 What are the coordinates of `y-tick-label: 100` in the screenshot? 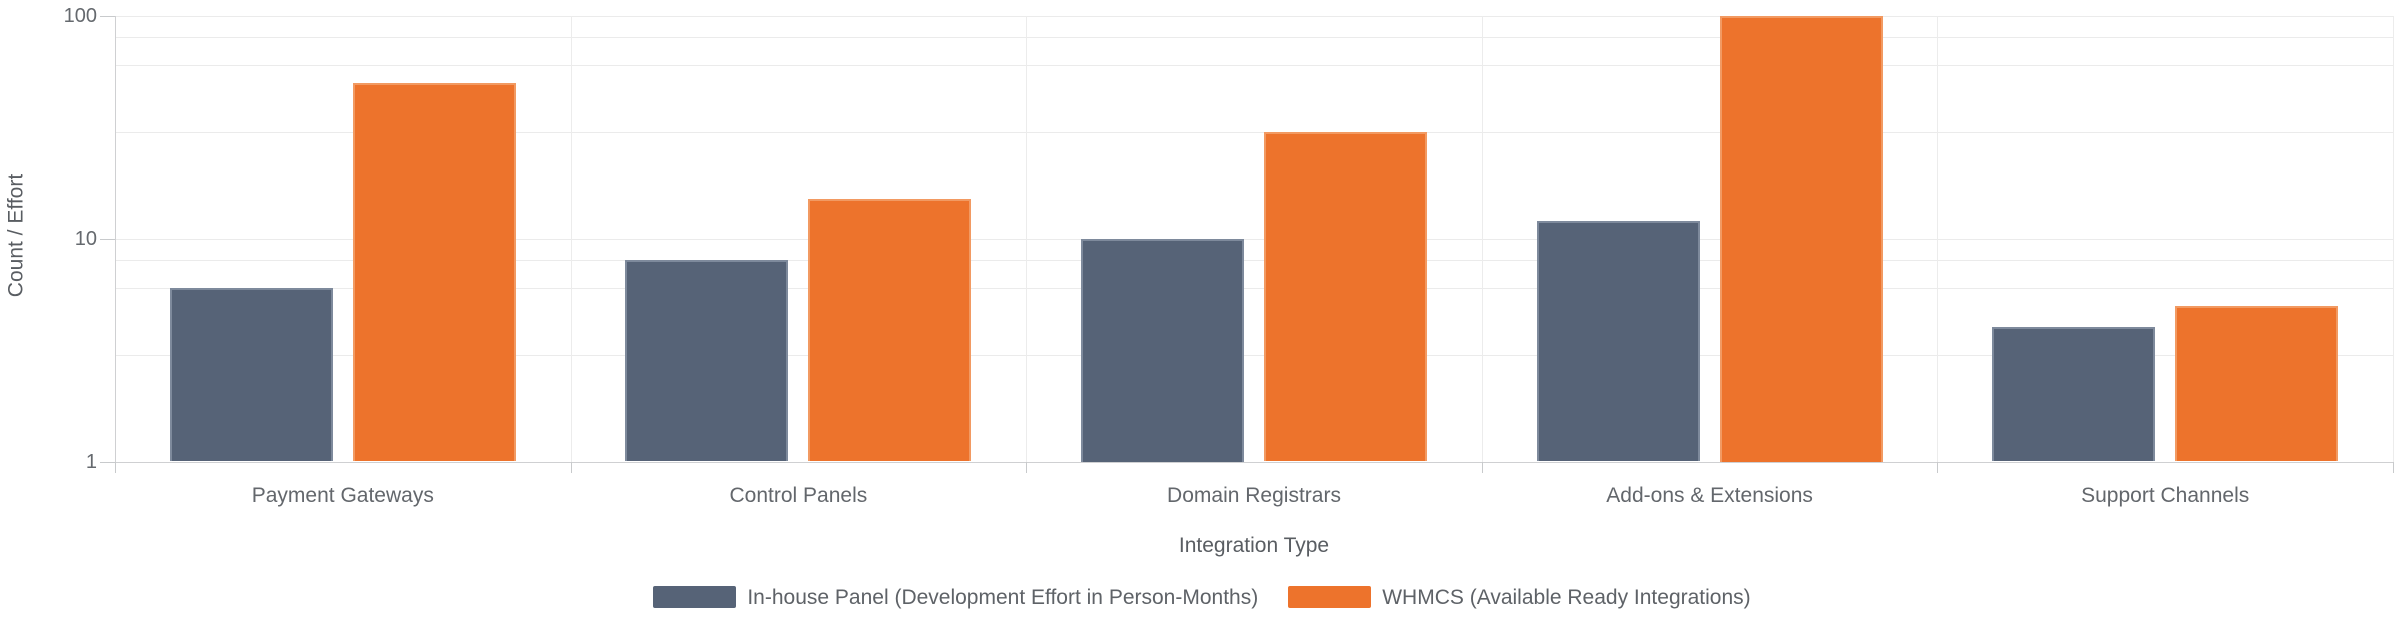 It's located at (80, 15).